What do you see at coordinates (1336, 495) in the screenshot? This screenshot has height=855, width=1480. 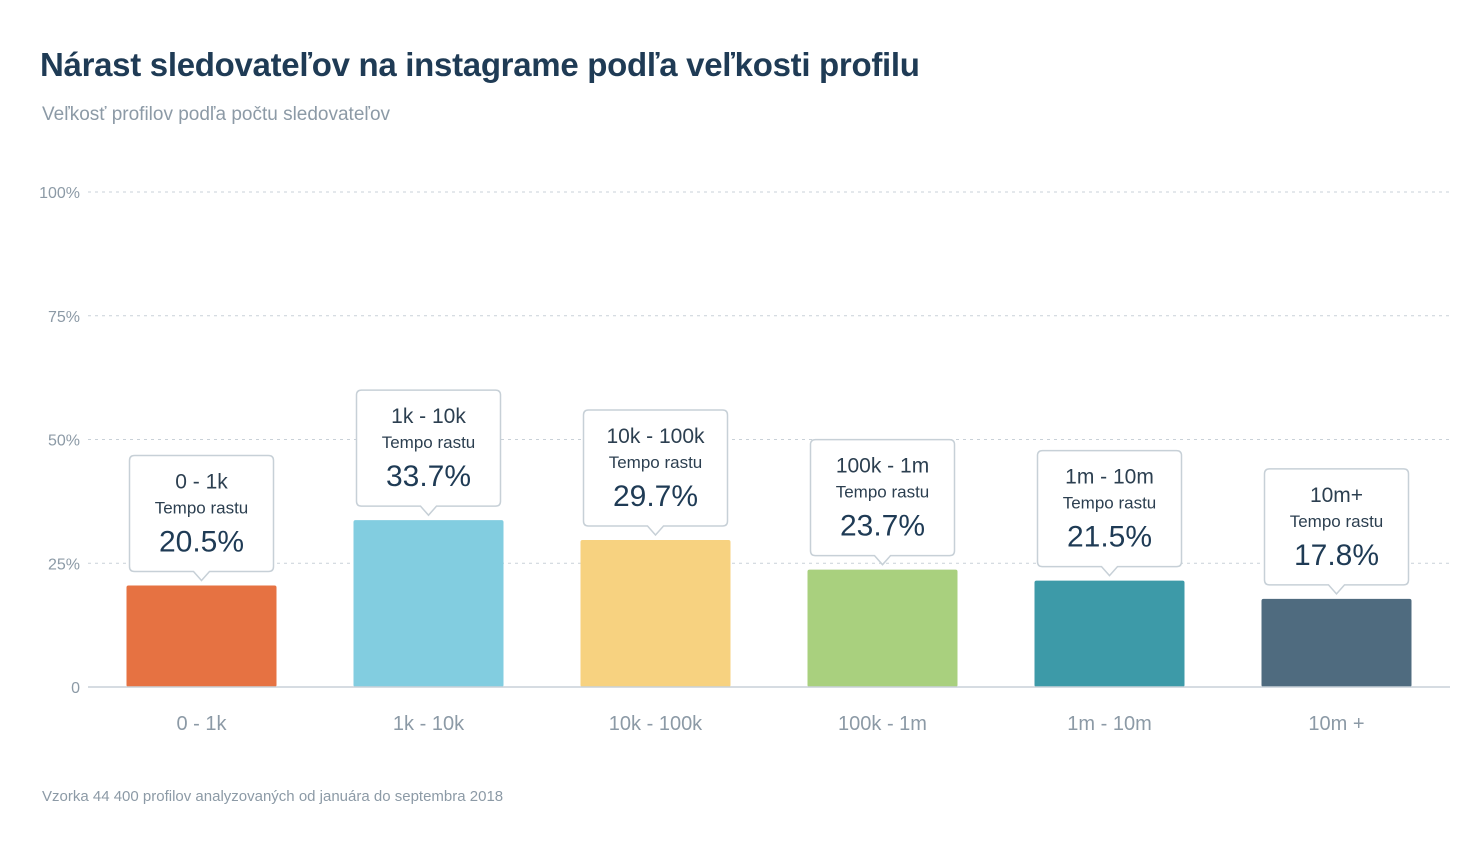 I see `callout-category: 10m+` at bounding box center [1336, 495].